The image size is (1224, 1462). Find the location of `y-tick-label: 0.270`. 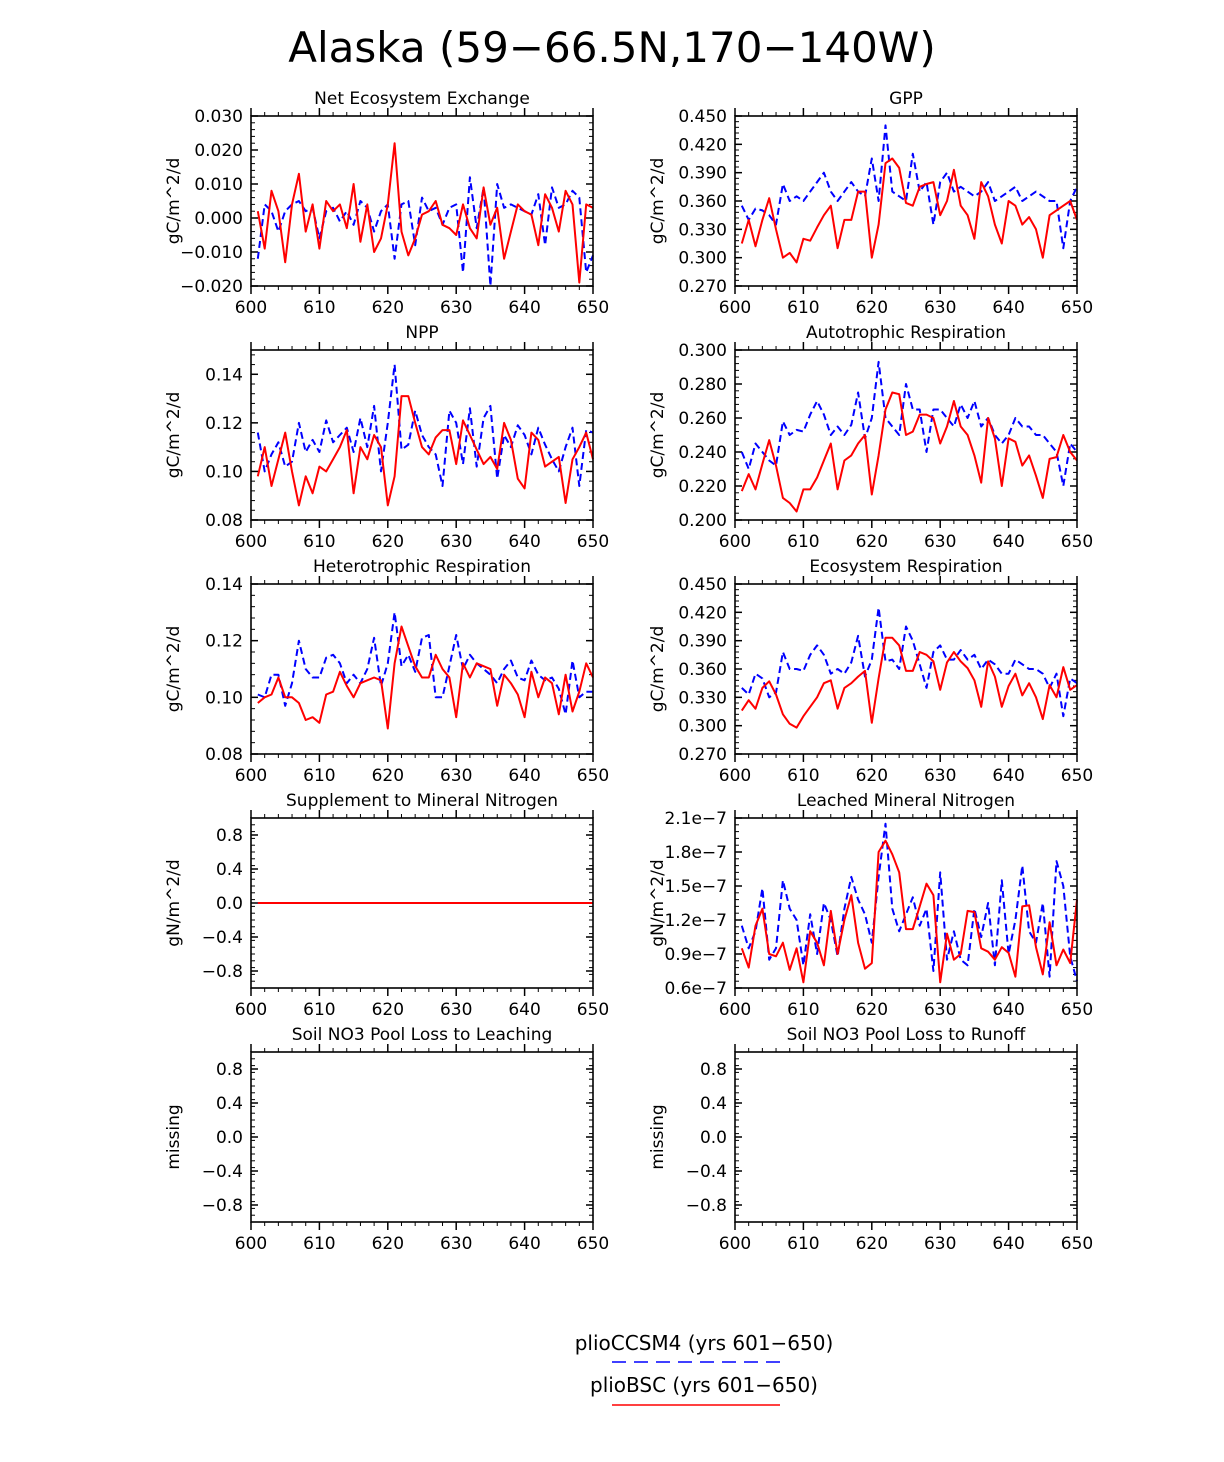

y-tick-label: 0.270 is located at coordinates (702, 755).